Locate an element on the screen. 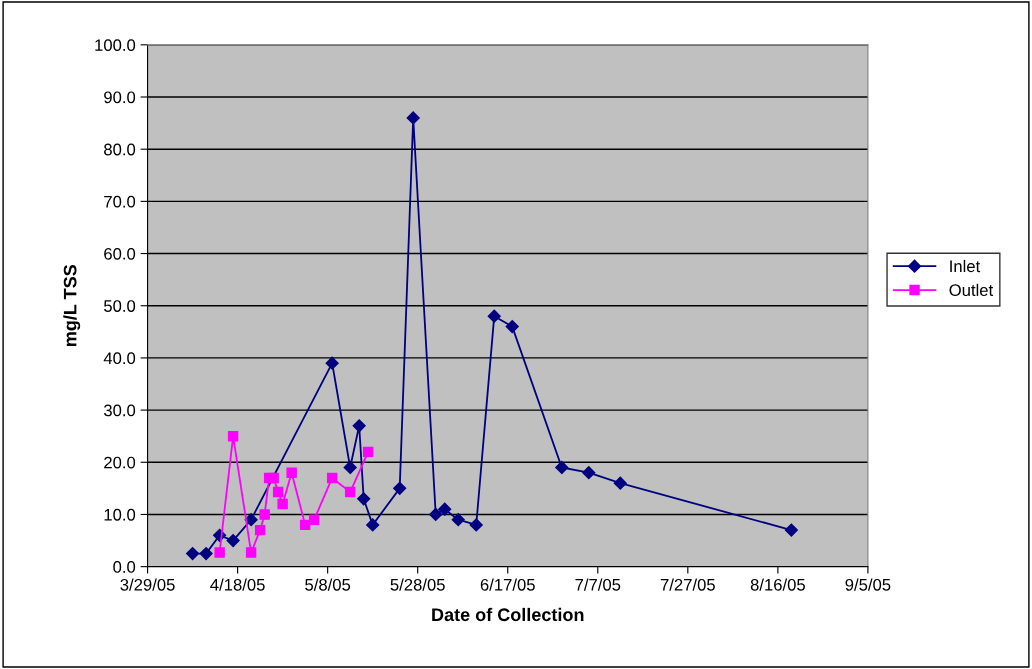  x-tick-label: 6/17/05 is located at coordinates (507, 584).